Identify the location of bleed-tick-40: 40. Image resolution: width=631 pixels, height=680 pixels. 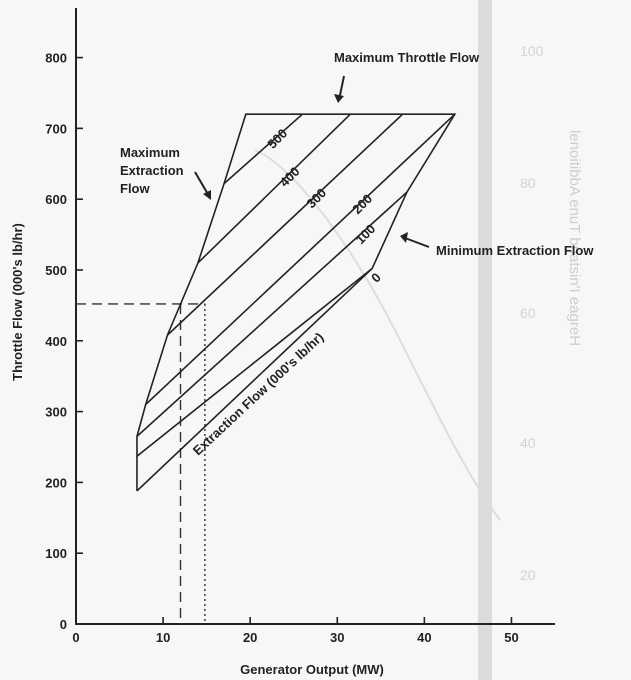
(528, 443).